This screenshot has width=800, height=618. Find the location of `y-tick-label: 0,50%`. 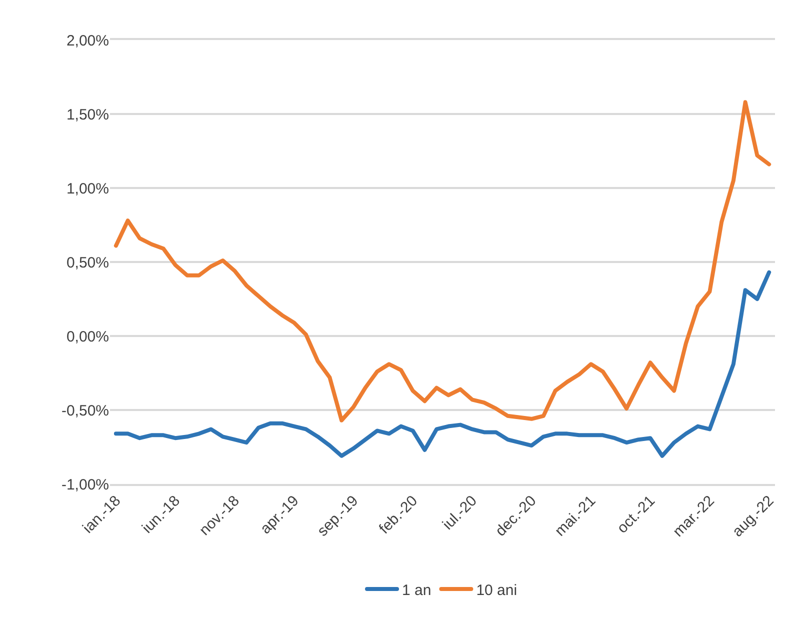

y-tick-label: 0,50% is located at coordinates (87, 263).